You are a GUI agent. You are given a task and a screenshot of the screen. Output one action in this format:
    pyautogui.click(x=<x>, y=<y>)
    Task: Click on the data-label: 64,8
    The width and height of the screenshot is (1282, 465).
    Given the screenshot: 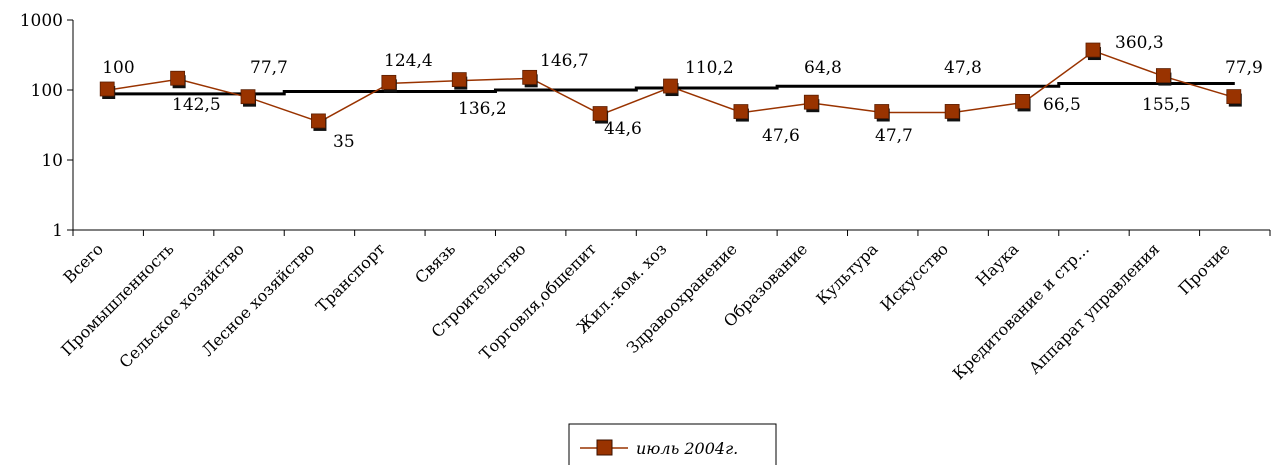 What is the action you would take?
    pyautogui.click(x=823, y=68)
    